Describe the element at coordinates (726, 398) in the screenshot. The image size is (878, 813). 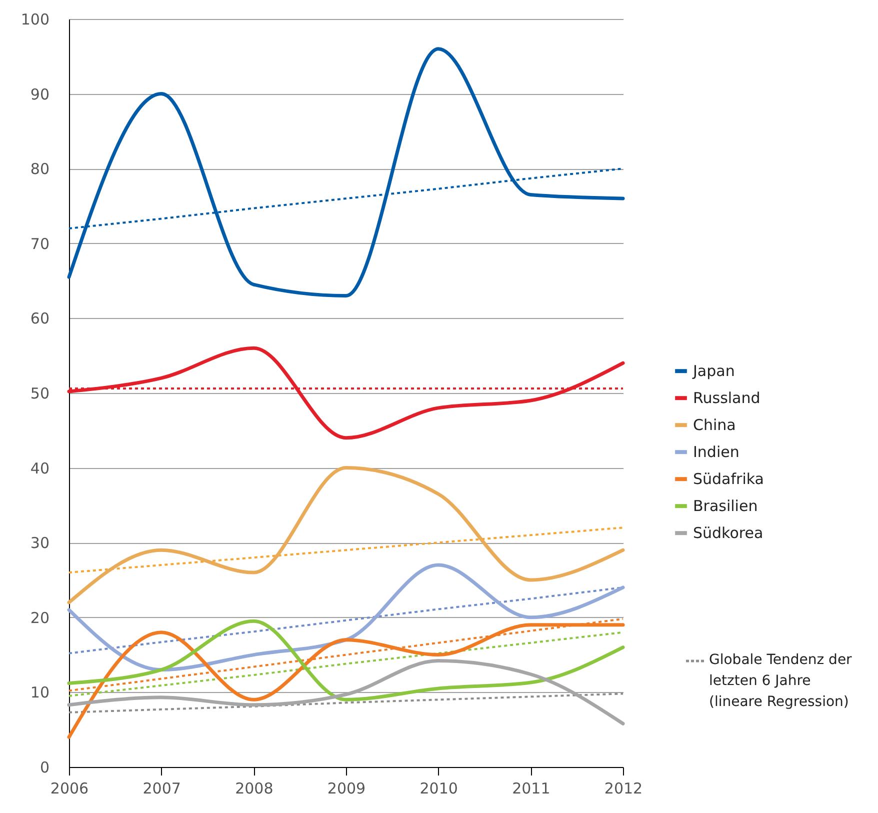
I see `legend-label: Russland` at that location.